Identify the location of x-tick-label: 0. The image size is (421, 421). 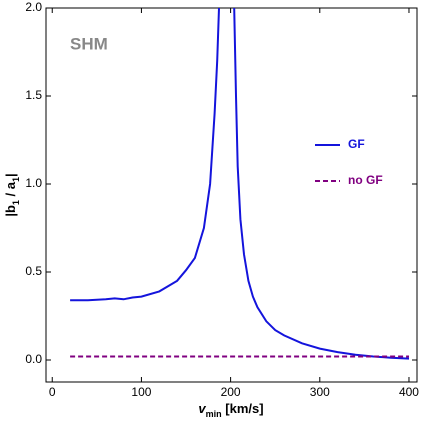
(52, 392).